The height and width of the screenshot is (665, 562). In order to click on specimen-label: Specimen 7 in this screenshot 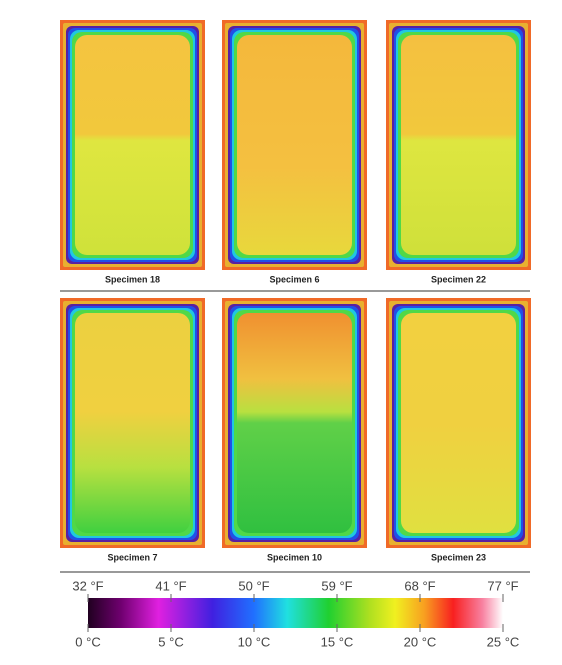, I will do `click(132, 557)`.